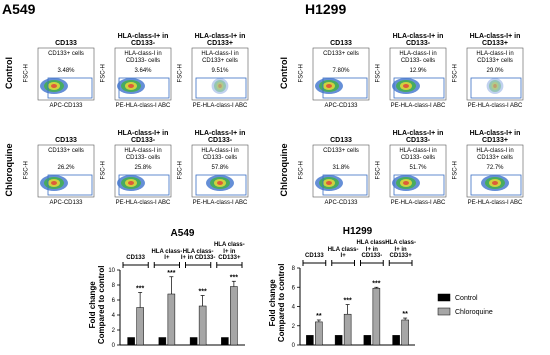  Describe the element at coordinates (220, 71) in the screenshot. I see `gate-value: 9.51%` at that location.